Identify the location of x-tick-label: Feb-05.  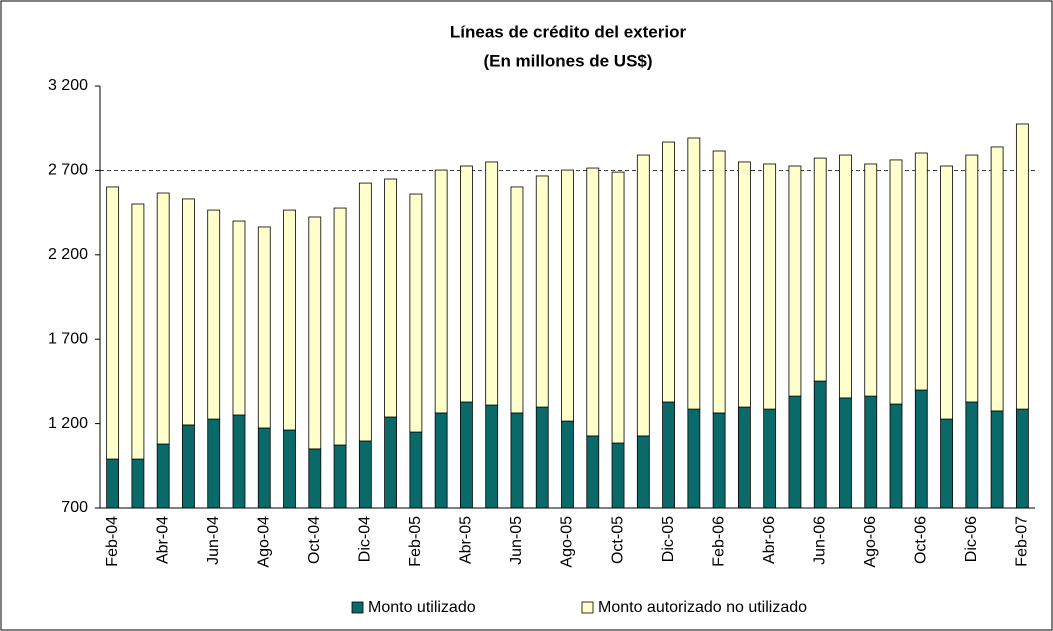
(415, 541).